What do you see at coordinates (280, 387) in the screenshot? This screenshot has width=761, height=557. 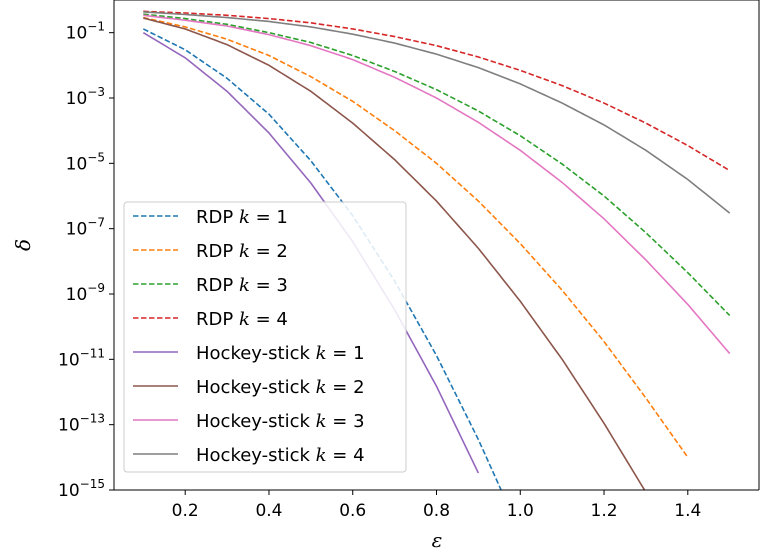 I see `legend-label: Hockey-stick k = 2` at bounding box center [280, 387].